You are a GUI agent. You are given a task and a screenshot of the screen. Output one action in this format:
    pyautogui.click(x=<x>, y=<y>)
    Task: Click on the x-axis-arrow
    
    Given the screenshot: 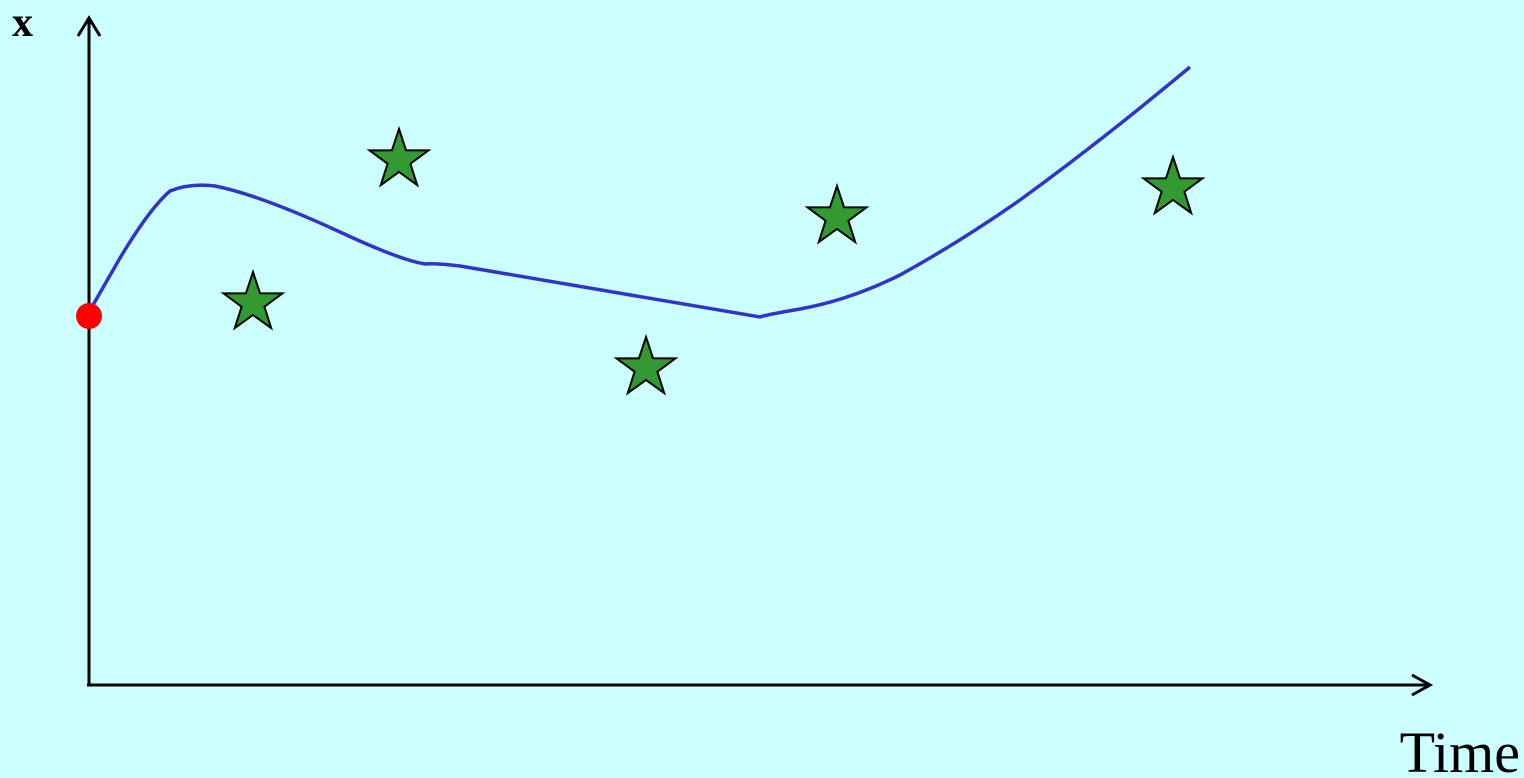 What is the action you would take?
    pyautogui.click(x=1422, y=685)
    